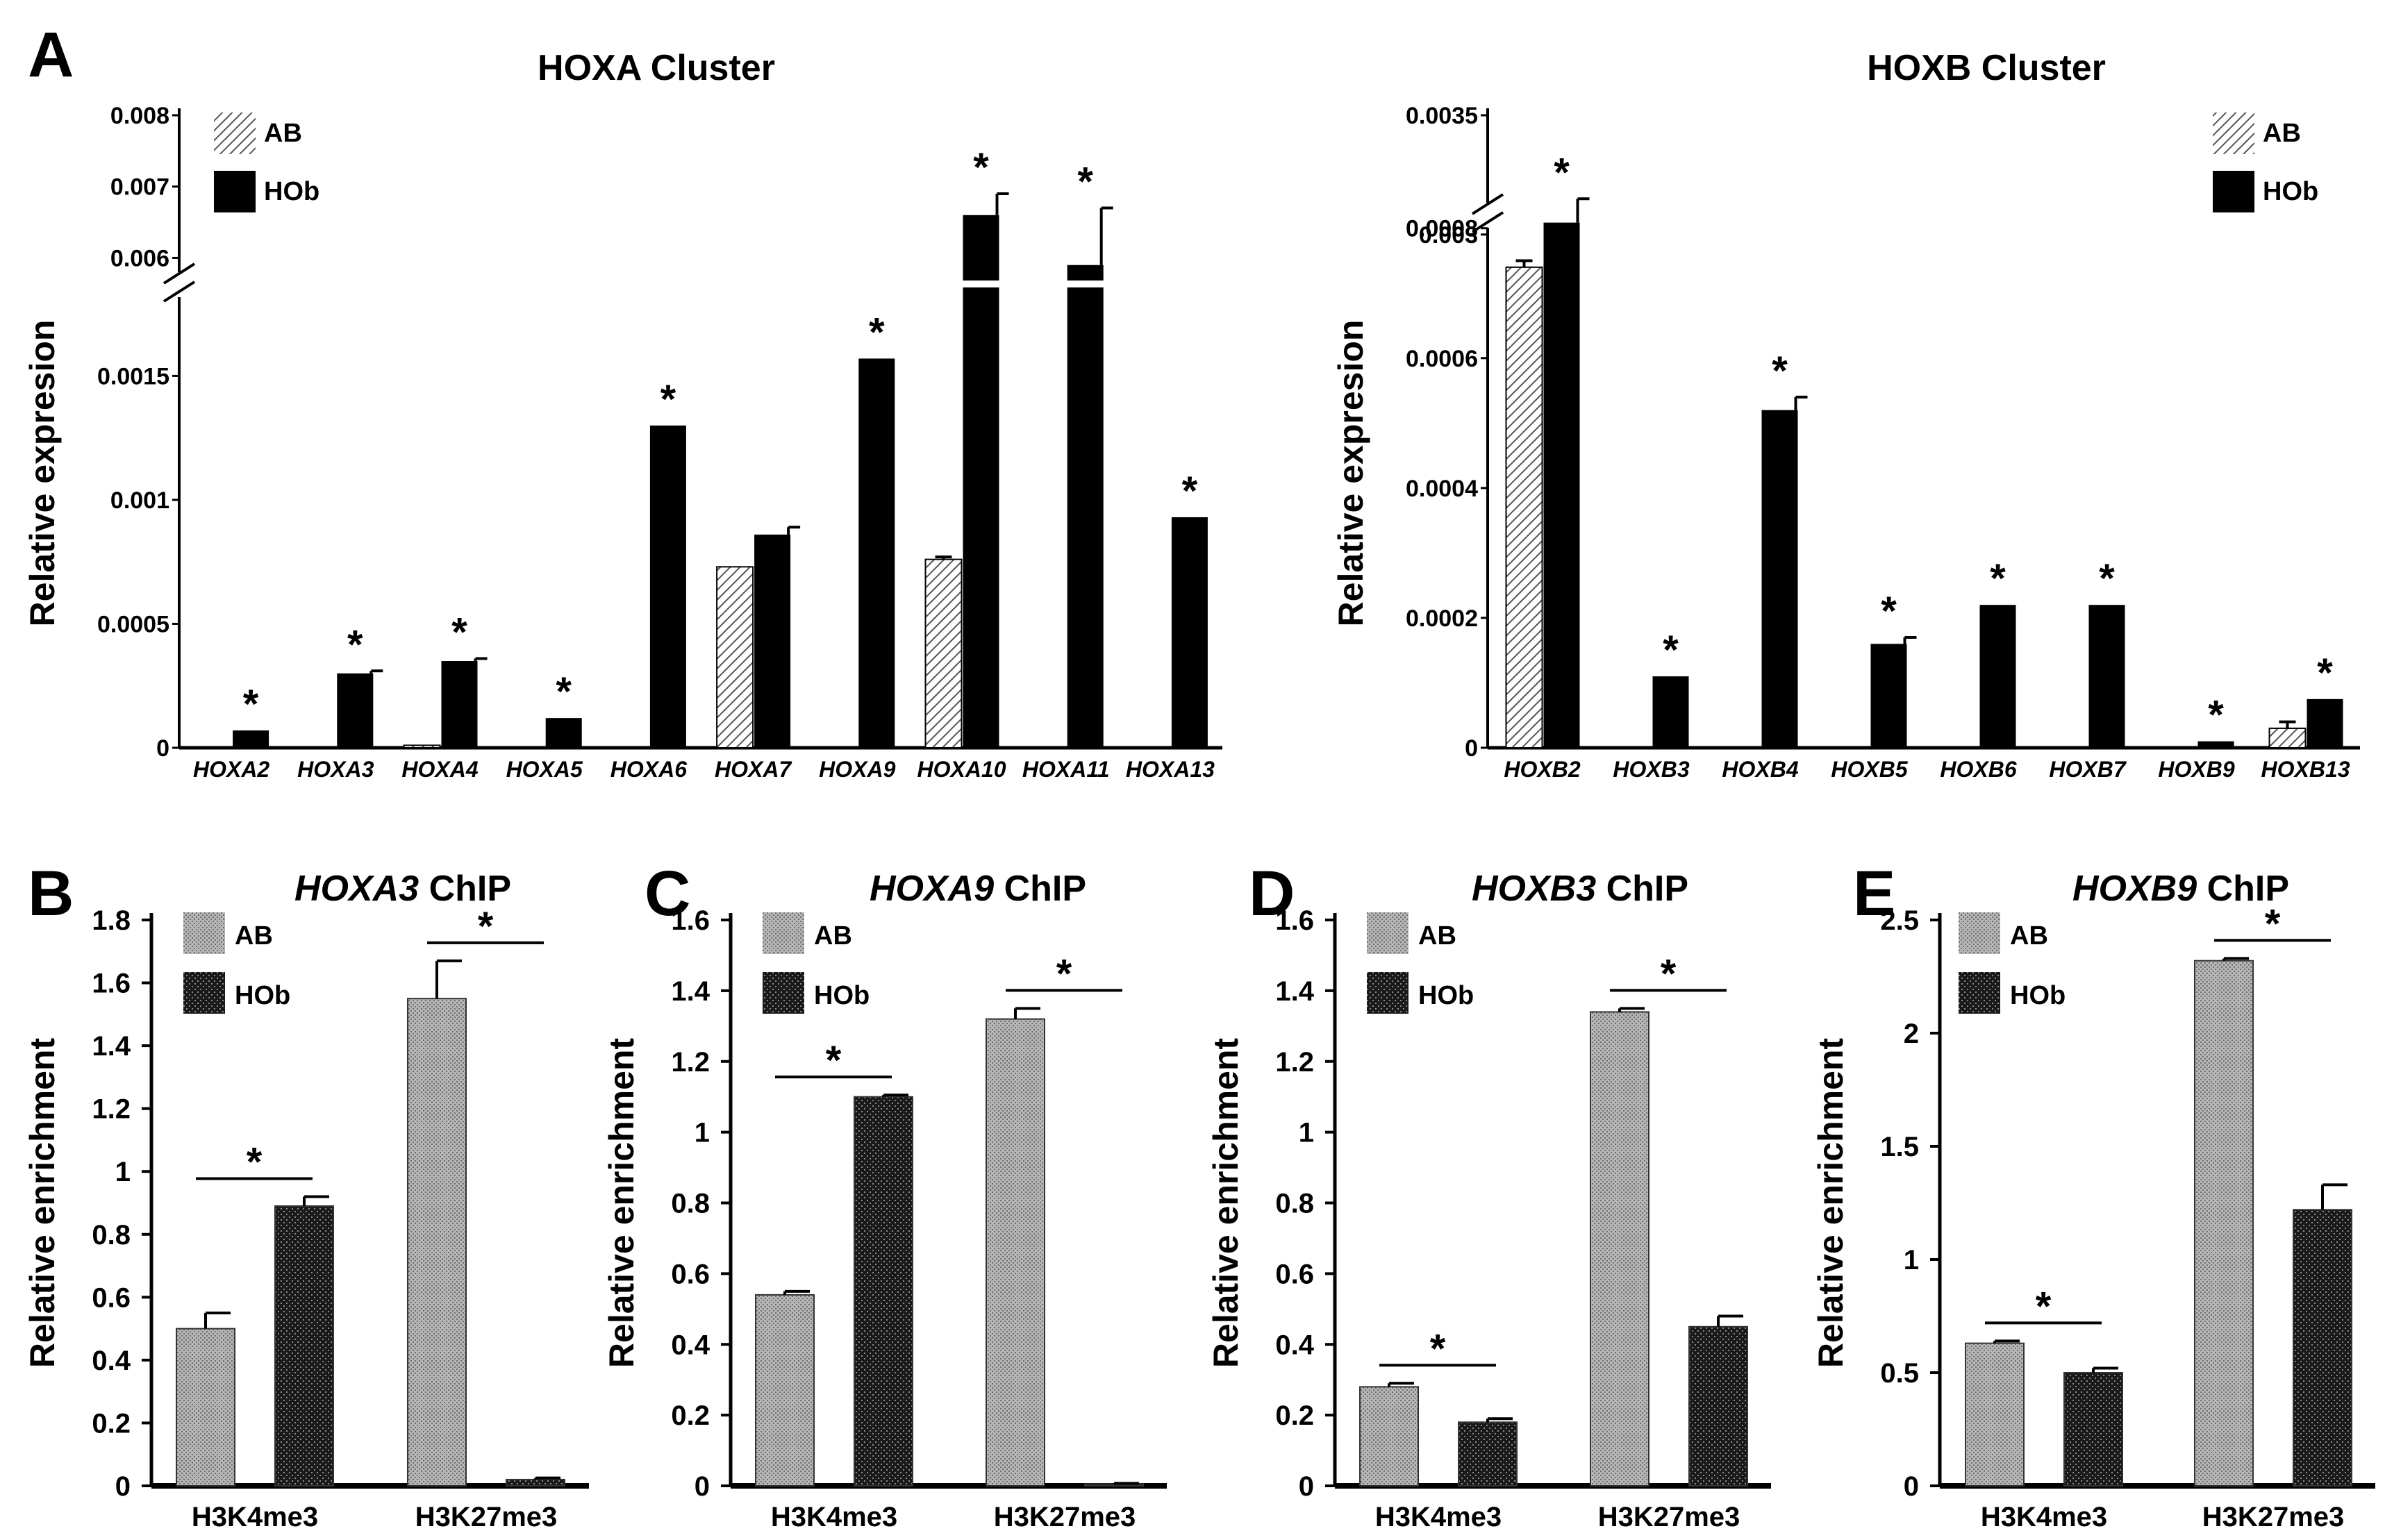 The image size is (2385, 1540). Describe the element at coordinates (465, 889) in the screenshot. I see `title-suffix: ChIP` at that location.